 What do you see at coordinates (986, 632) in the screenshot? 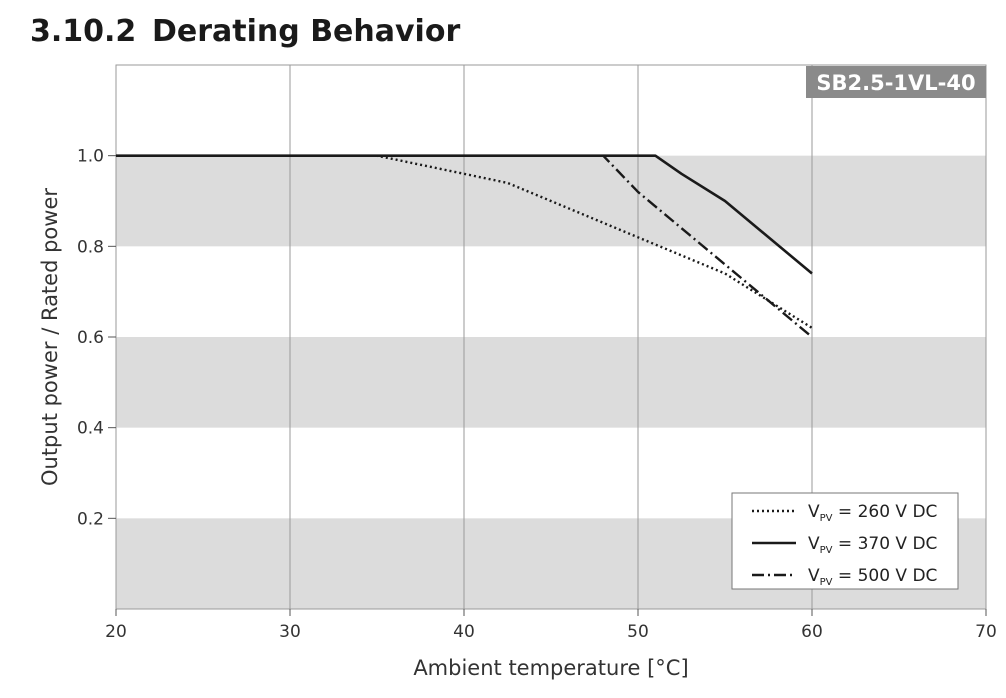
I see `x-tick-label: 70` at bounding box center [986, 632].